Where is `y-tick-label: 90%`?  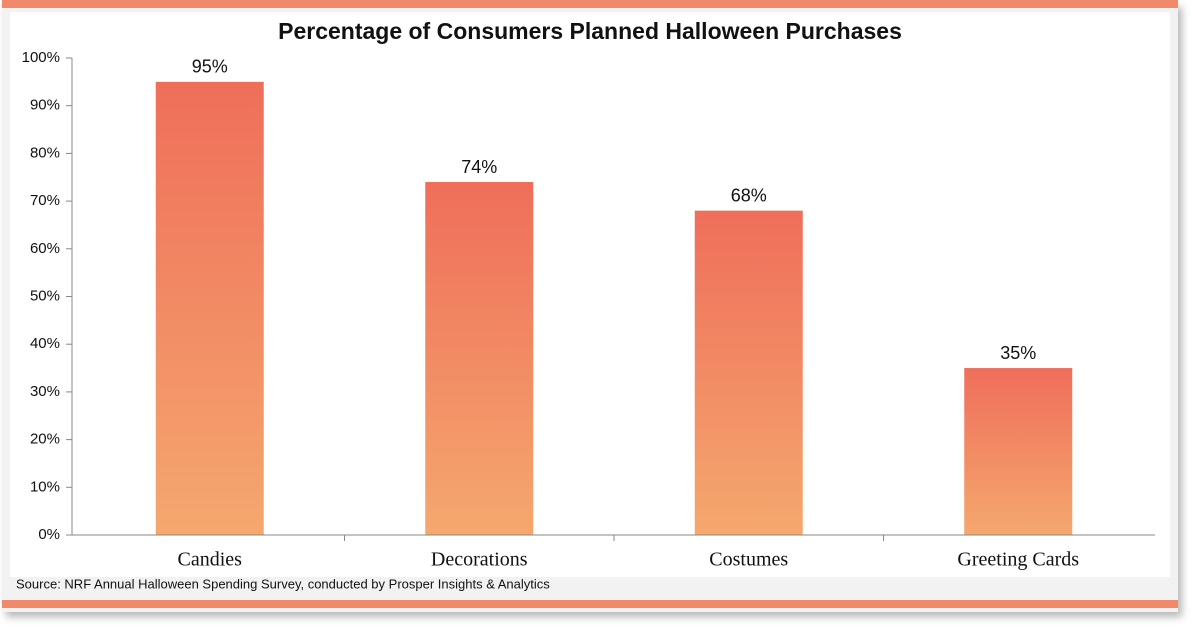
y-tick-label: 90% is located at coordinates (45, 105).